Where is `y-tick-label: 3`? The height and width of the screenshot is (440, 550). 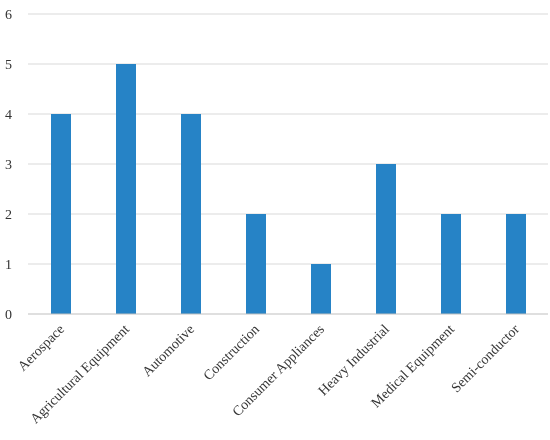
y-tick-label: 3 is located at coordinates (8, 165).